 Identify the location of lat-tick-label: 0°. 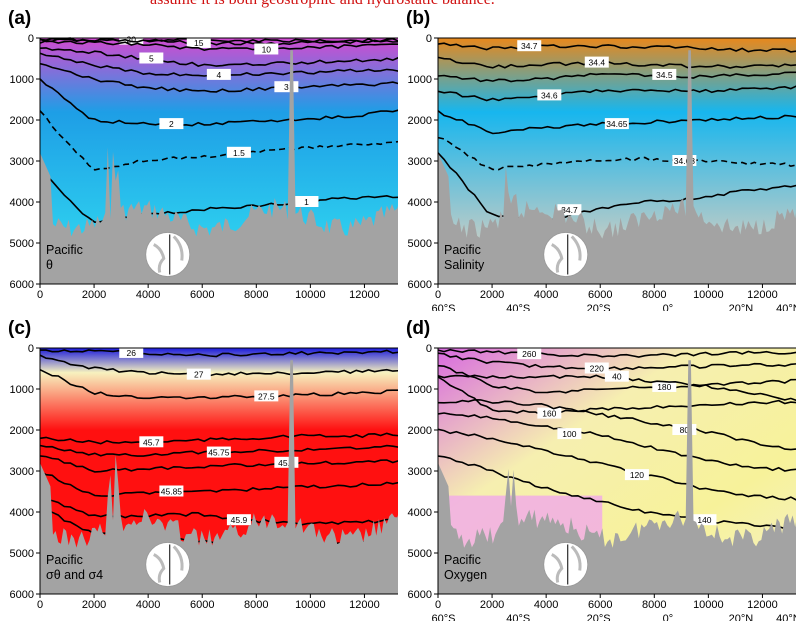
(668, 617).